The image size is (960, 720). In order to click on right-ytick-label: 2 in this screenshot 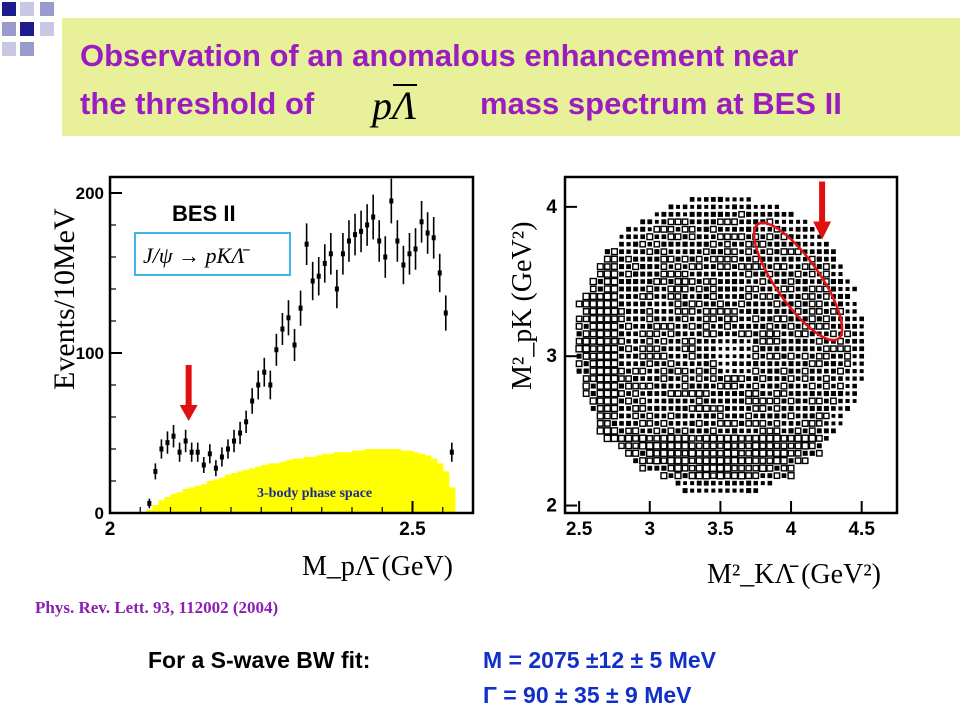, I will do `click(551, 506)`.